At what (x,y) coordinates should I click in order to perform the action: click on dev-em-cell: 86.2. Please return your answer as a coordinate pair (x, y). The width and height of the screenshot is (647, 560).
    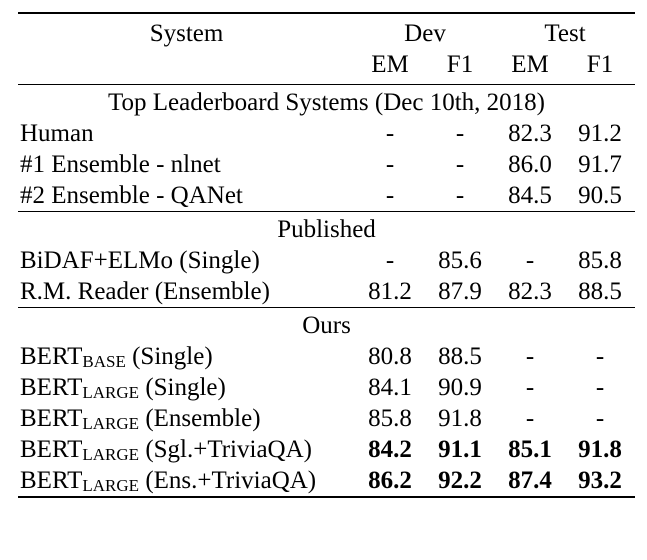
    Looking at the image, I should click on (390, 481).